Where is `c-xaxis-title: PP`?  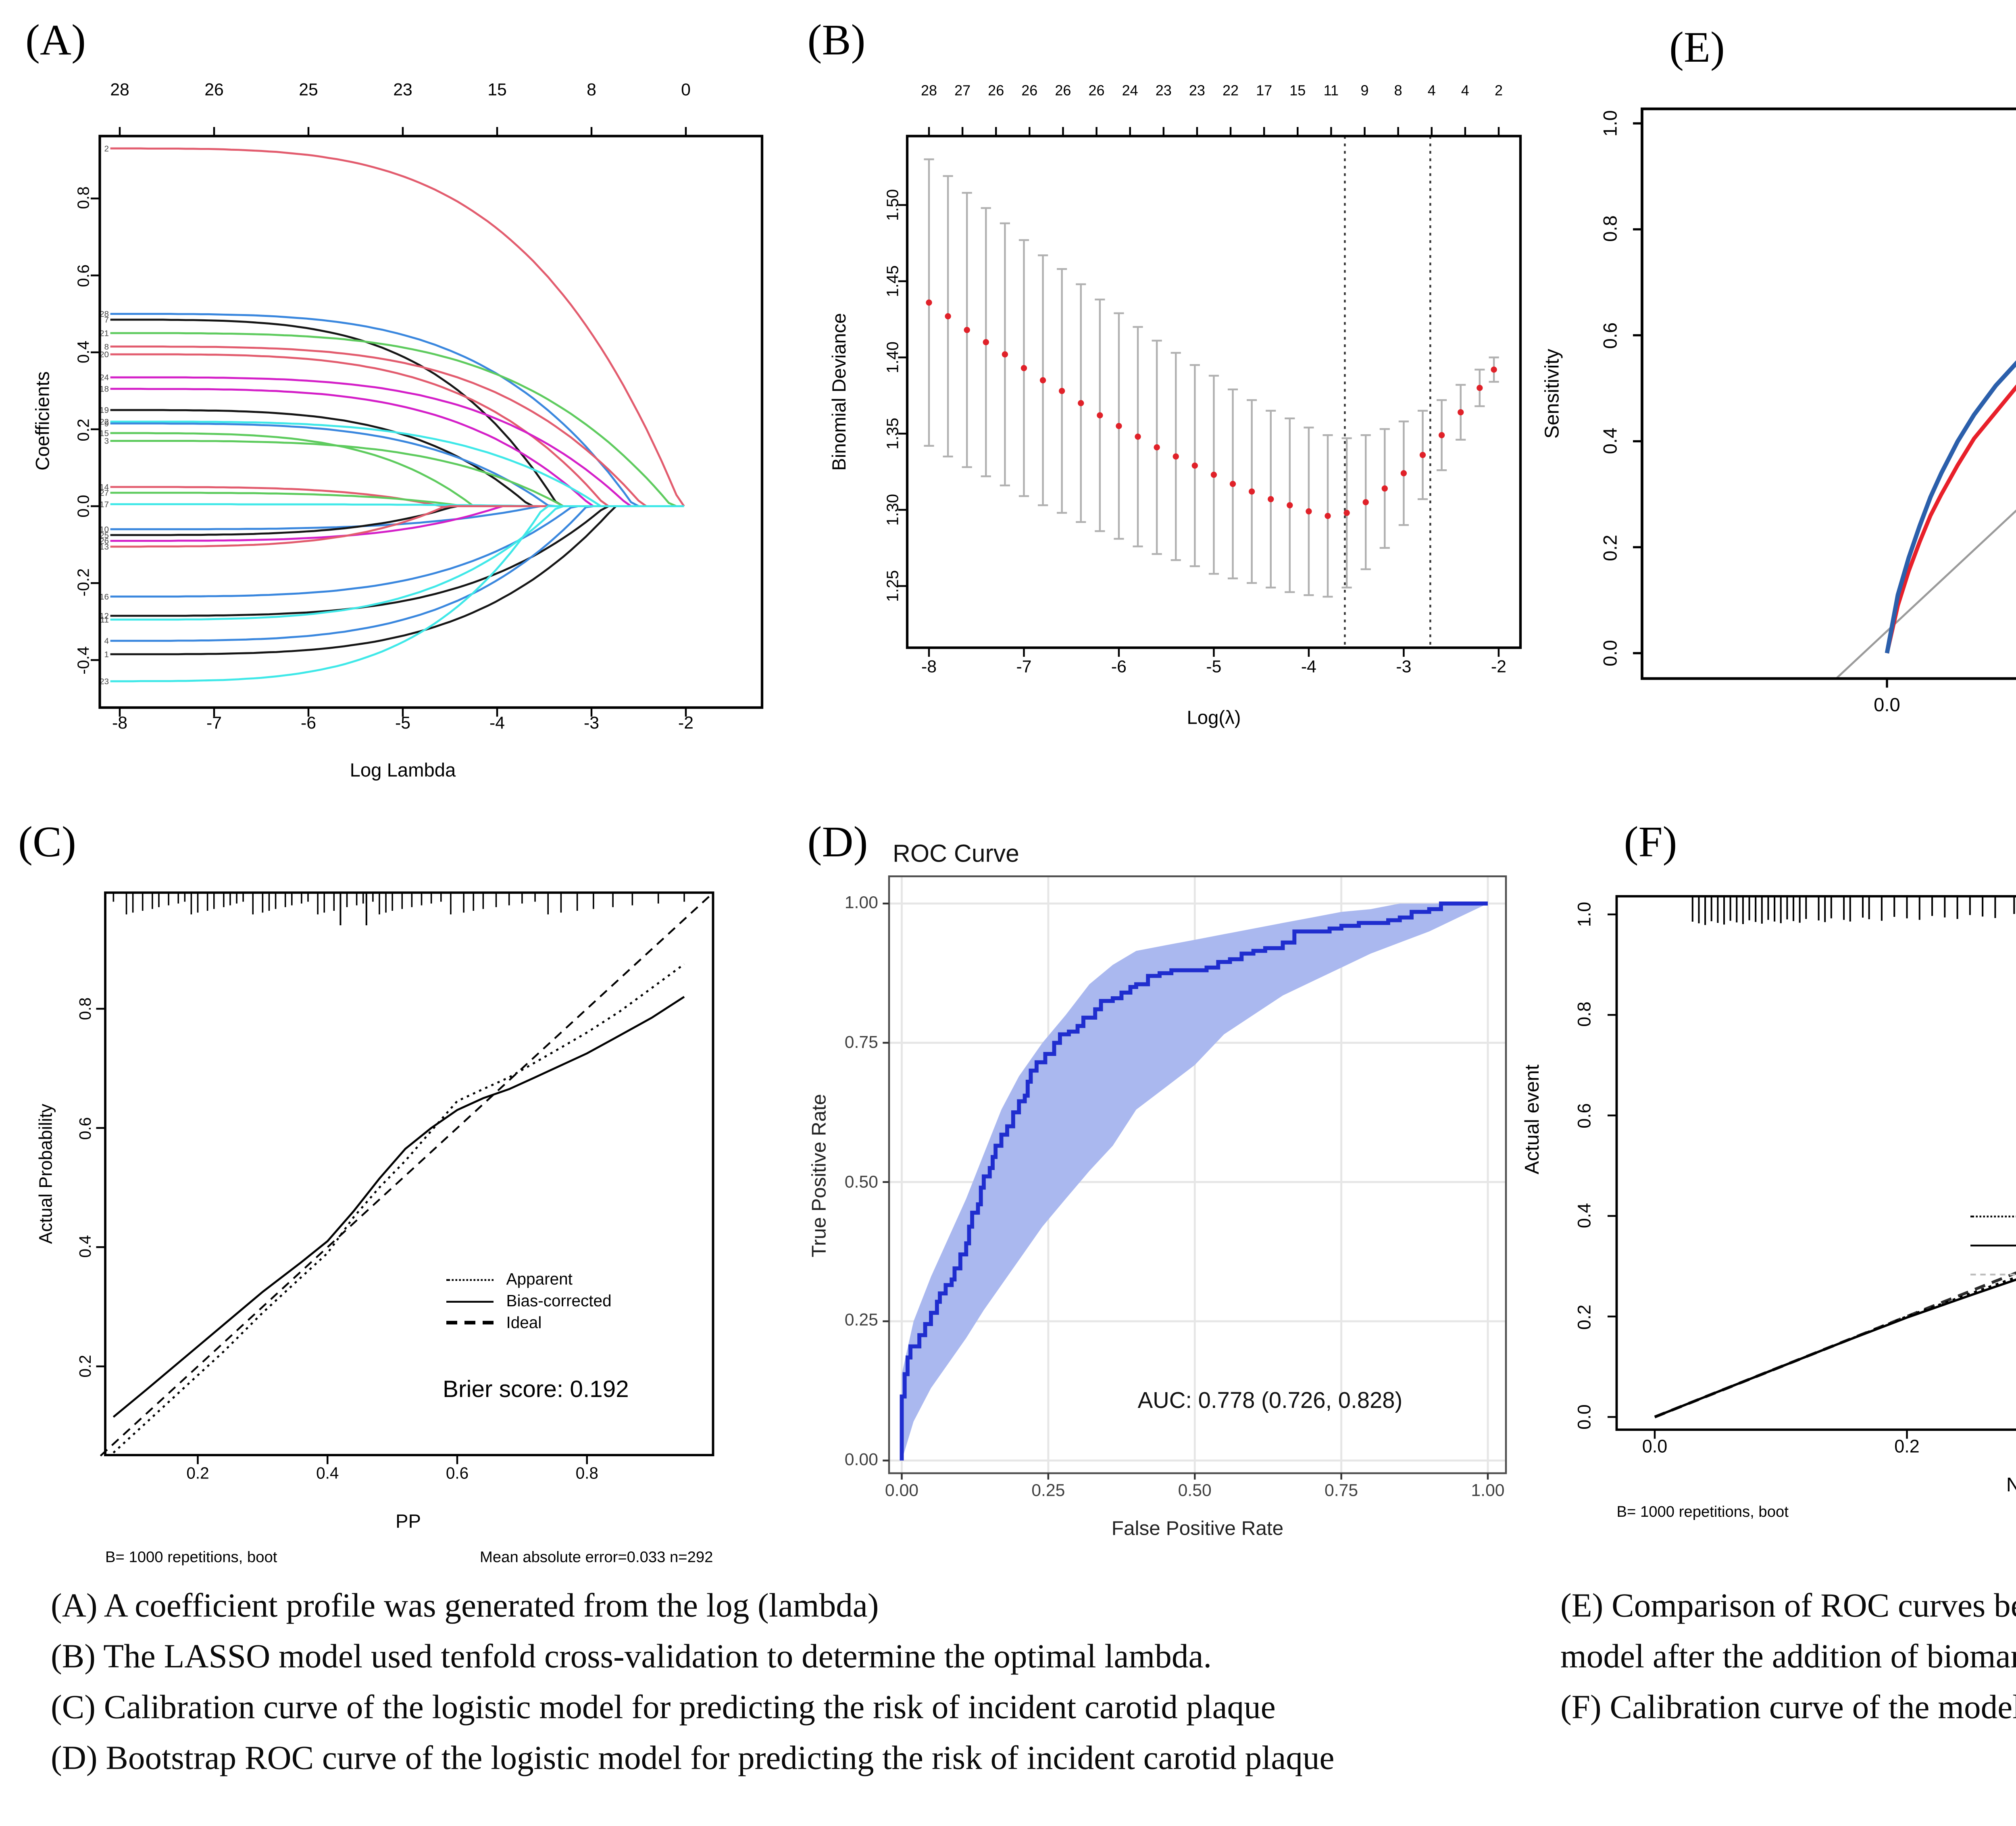 c-xaxis-title: PP is located at coordinates (408, 1522).